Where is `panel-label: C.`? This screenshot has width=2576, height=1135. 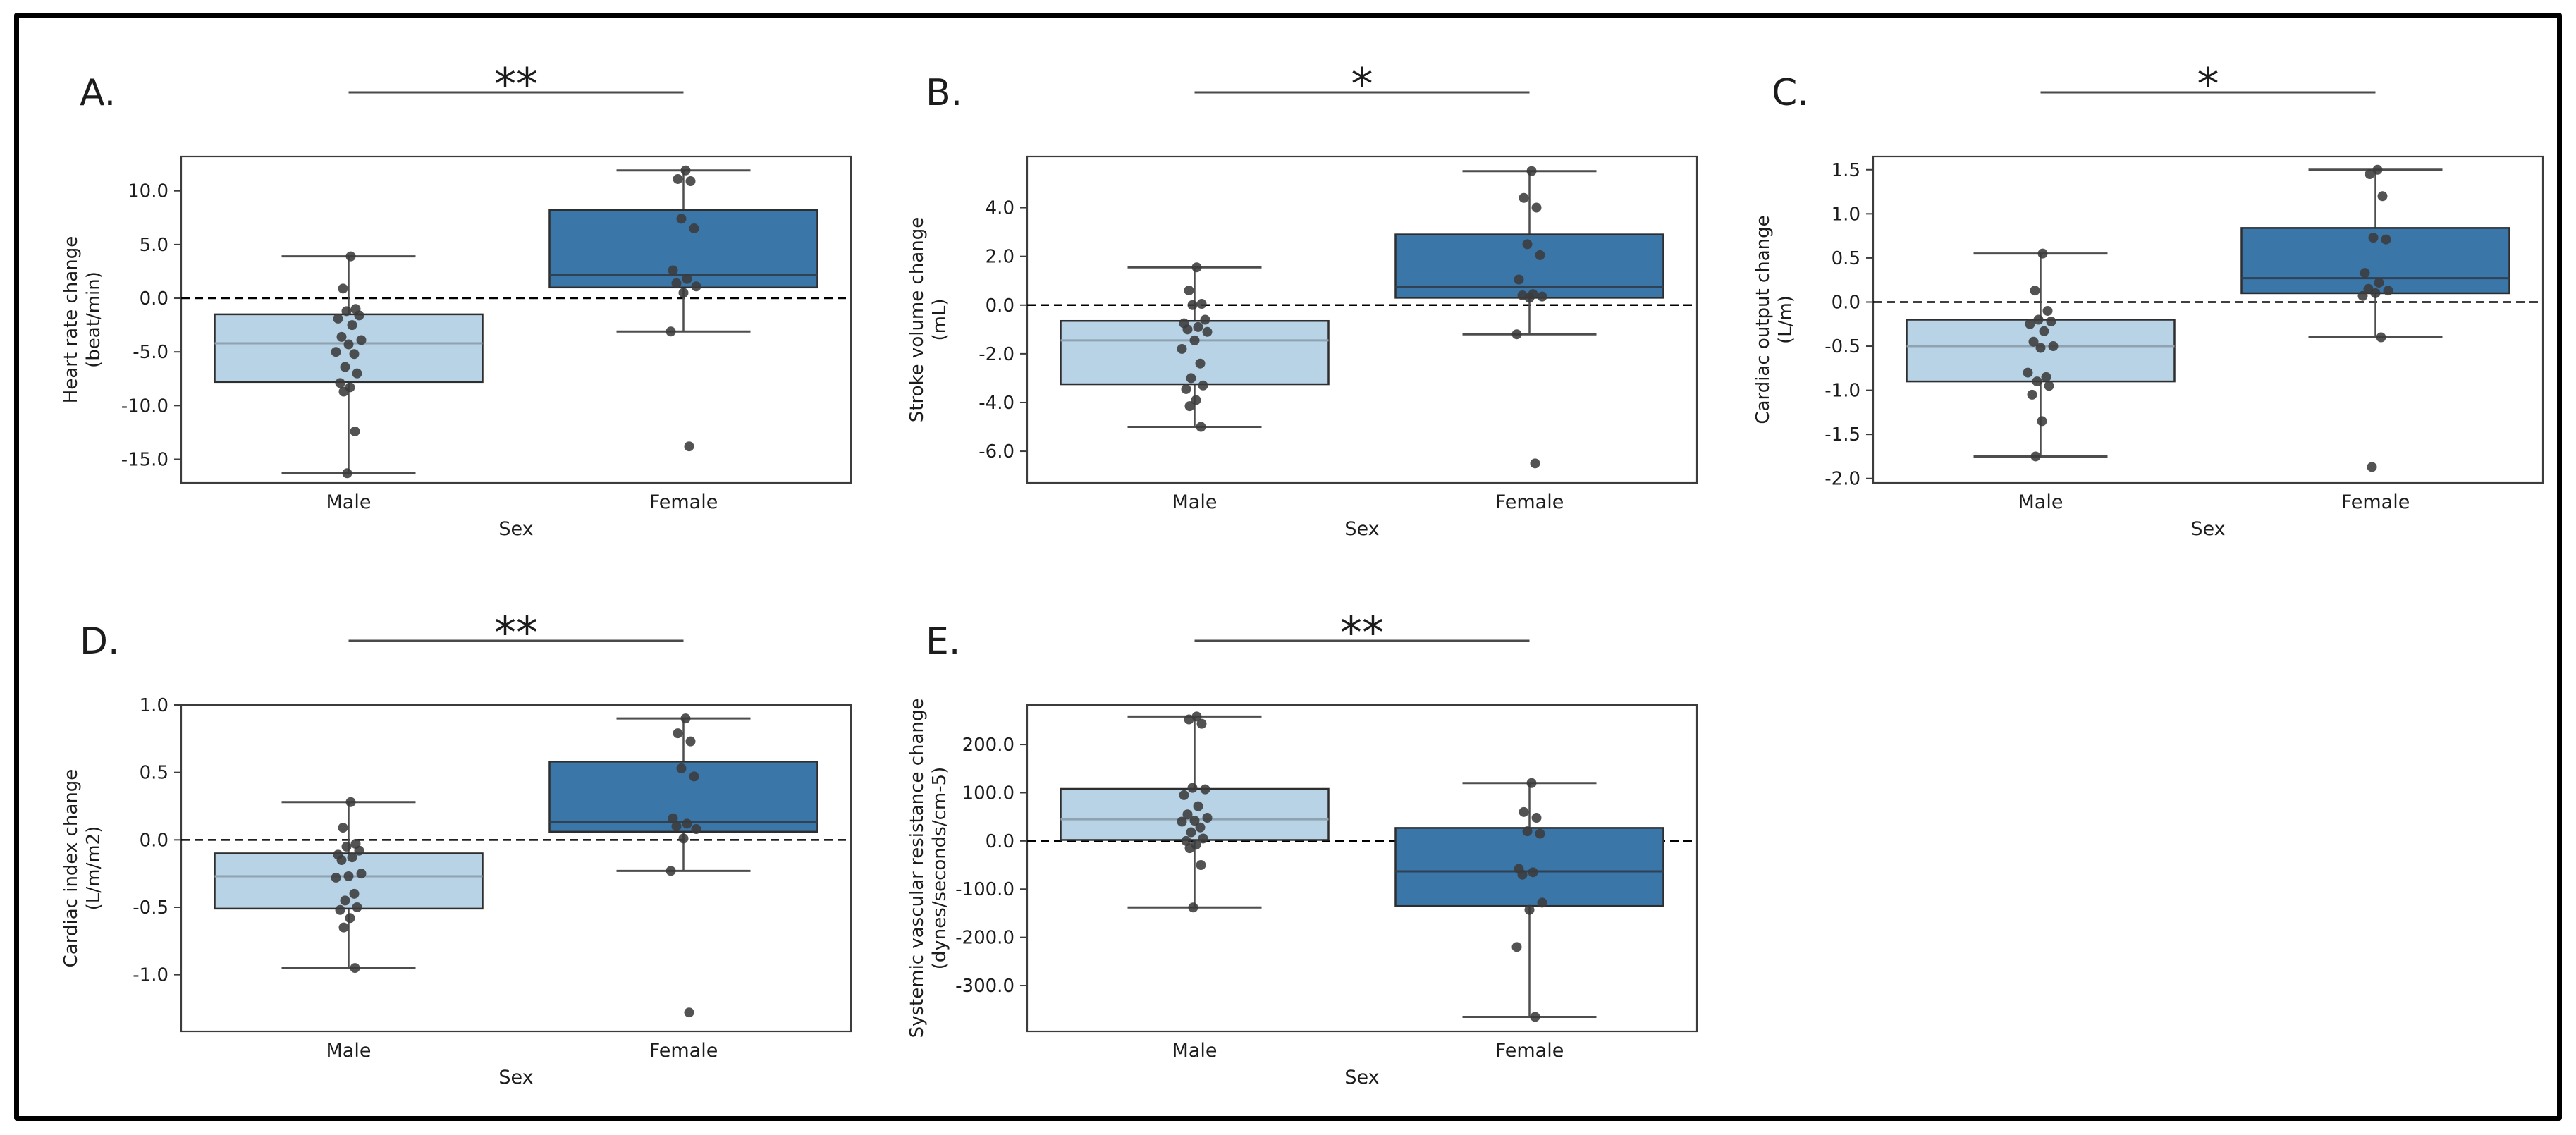 panel-label: C. is located at coordinates (1790, 93).